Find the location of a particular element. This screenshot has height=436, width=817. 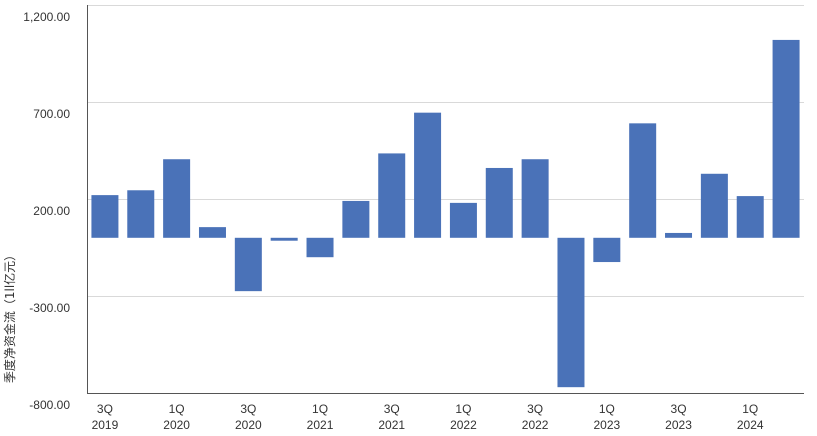

y-tick-label: 1,200.00 is located at coordinates (46, 17).